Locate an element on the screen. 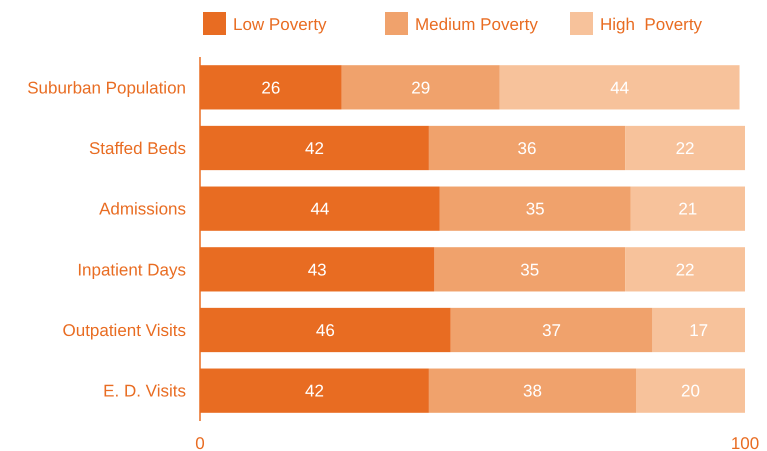 The height and width of the screenshot is (451, 767). x-tick-label: 100 is located at coordinates (745, 442).